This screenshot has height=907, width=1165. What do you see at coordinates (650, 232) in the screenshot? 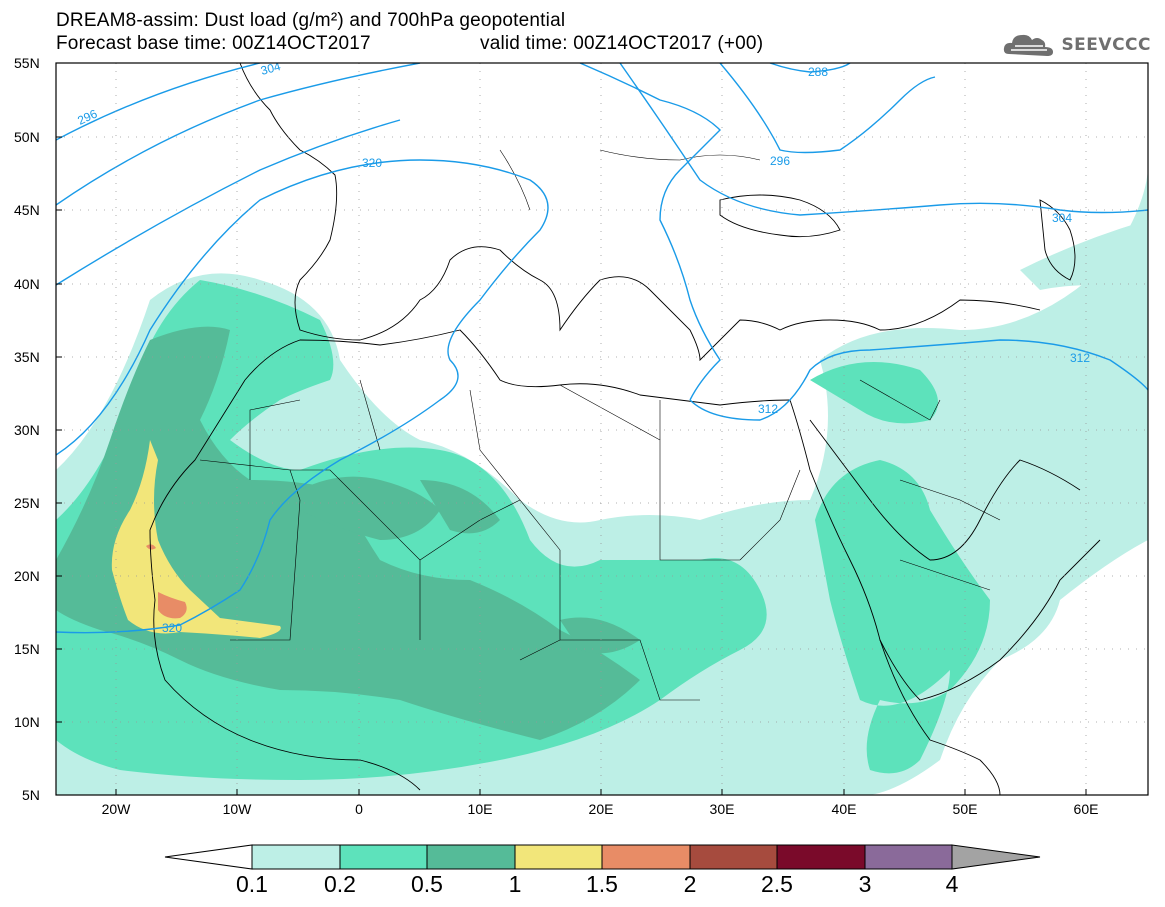
I see `contour-312-east` at bounding box center [650, 232].